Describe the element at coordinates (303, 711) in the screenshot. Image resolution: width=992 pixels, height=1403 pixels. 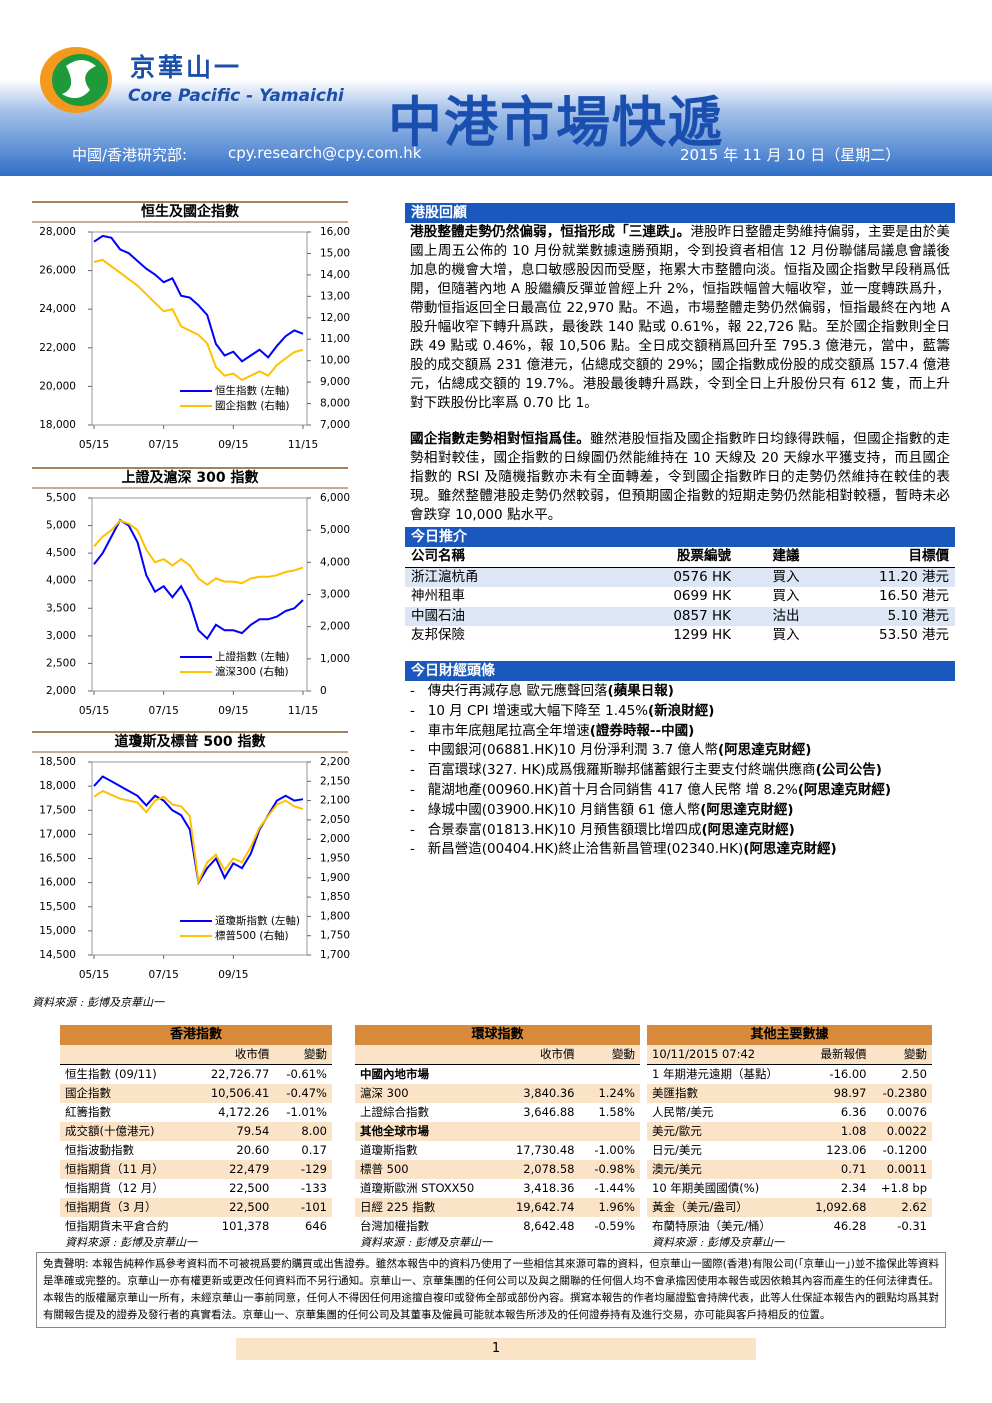
I see `x-tick-label: 11/15` at that location.